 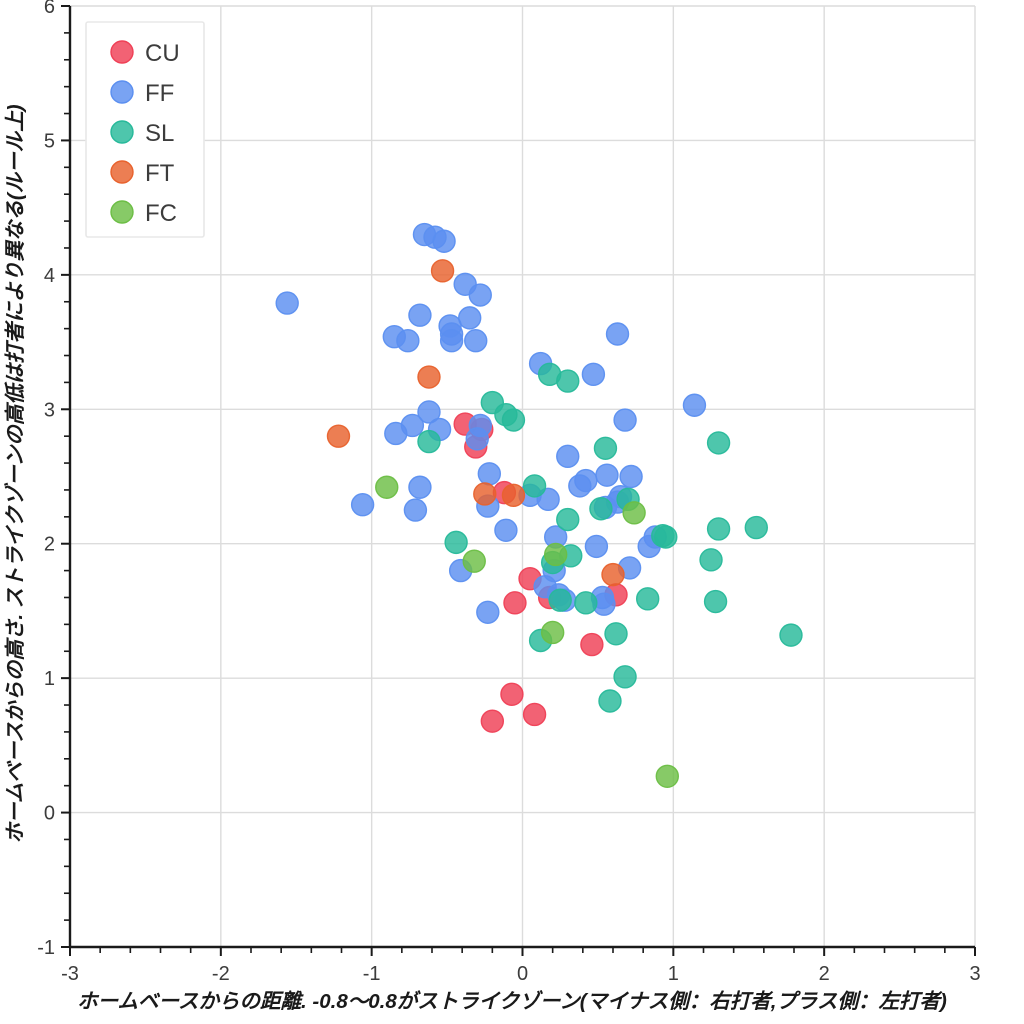 What do you see at coordinates (122, 132) in the screenshot?
I see `legend-marker-sl` at bounding box center [122, 132].